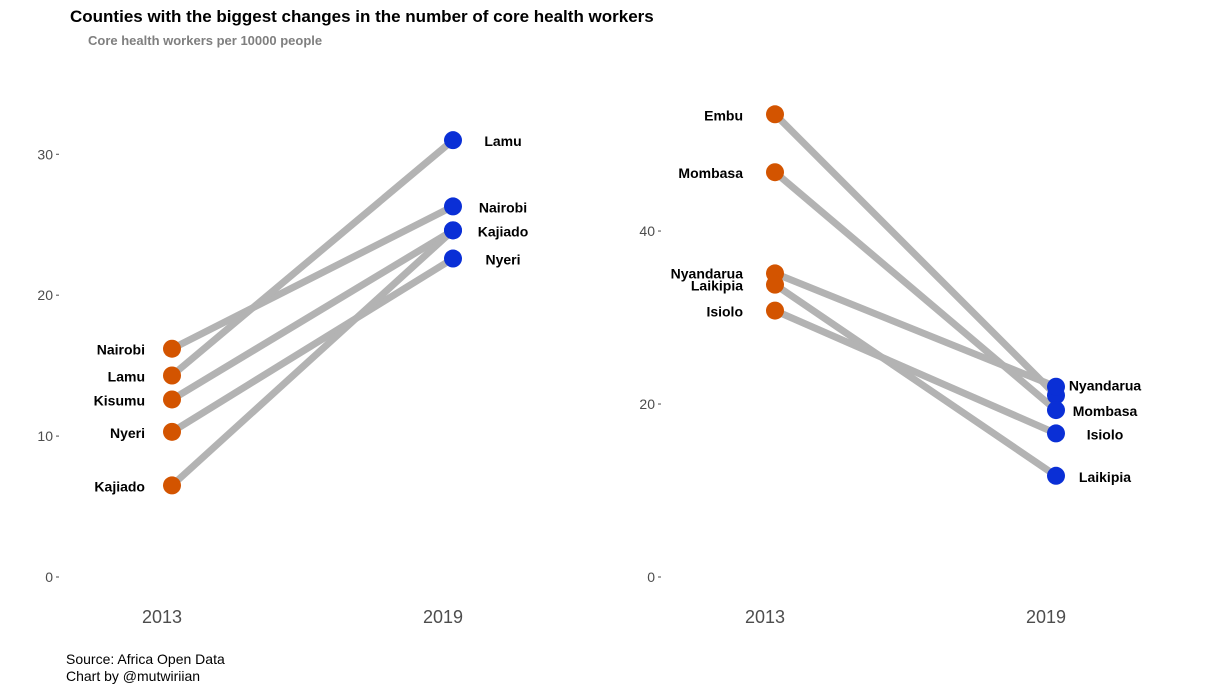 This screenshot has width=1220, height=700. Describe the element at coordinates (453, 206) in the screenshot. I see `point-2019-nairobi` at that location.